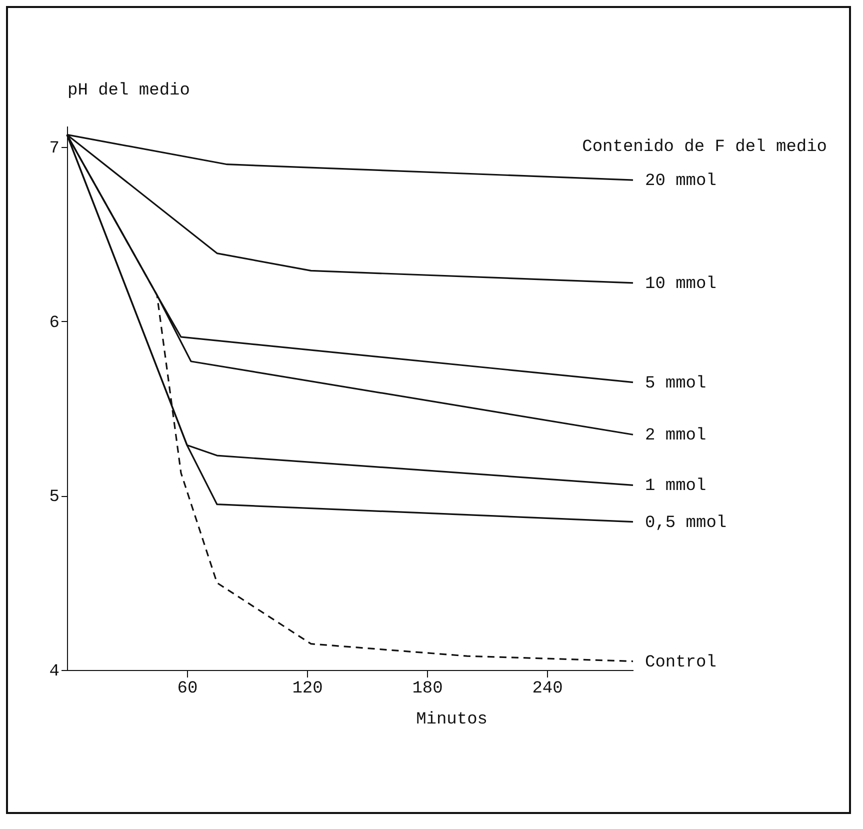  What do you see at coordinates (547, 689) in the screenshot?
I see `x-tick-label: 240` at bounding box center [547, 689].